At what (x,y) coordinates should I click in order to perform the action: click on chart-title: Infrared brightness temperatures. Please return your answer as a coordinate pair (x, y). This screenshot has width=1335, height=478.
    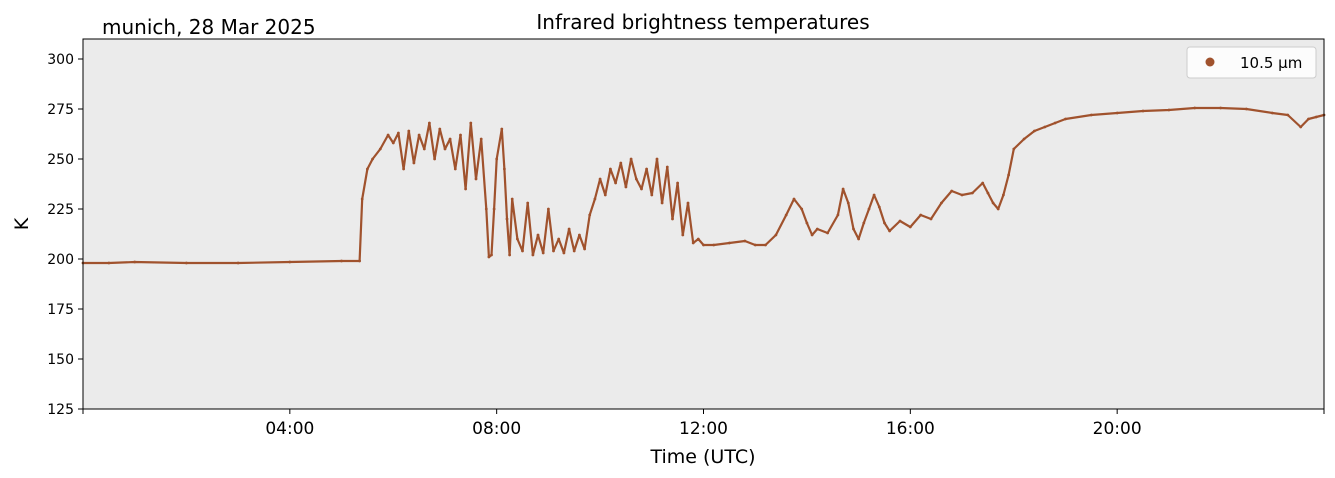
    Looking at the image, I should click on (702, 22).